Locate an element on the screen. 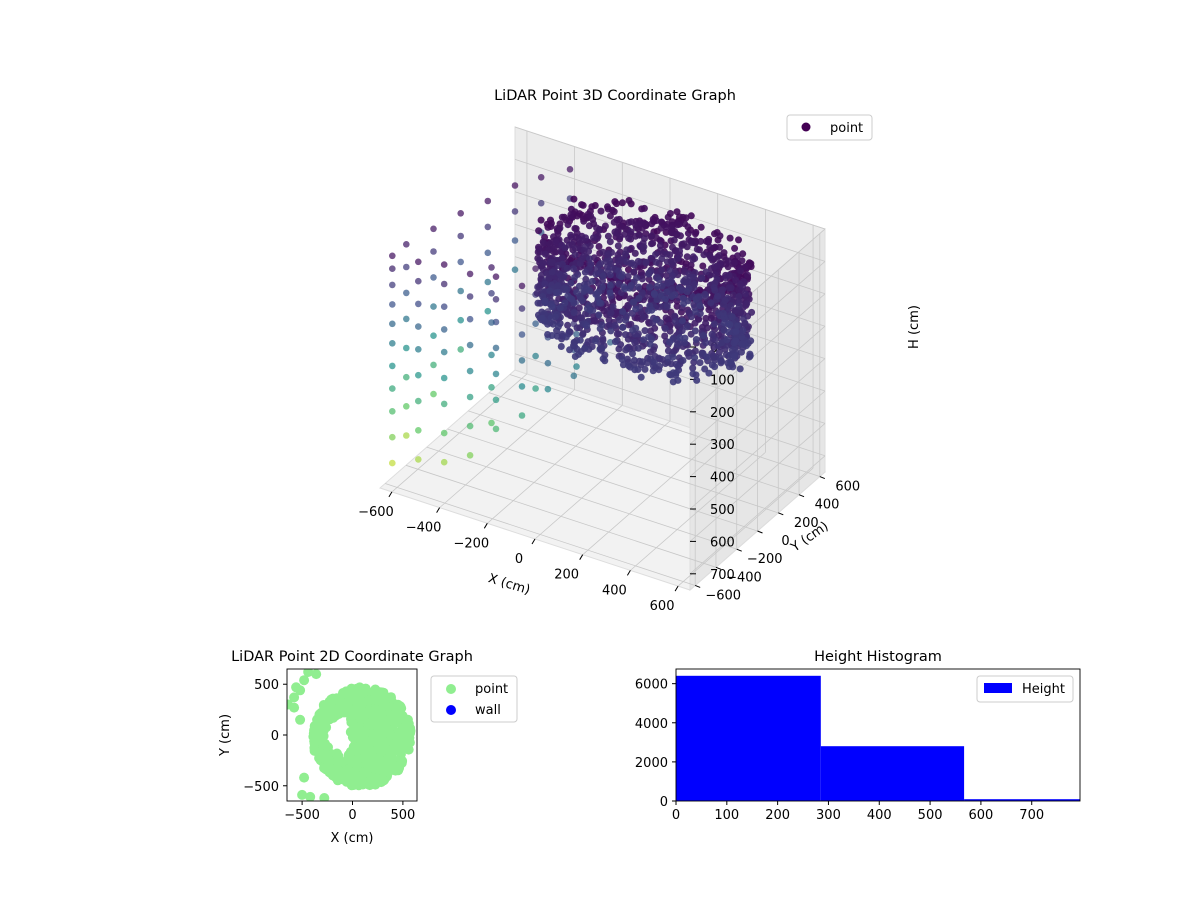 The width and height of the screenshot is (1200, 900). chart-2d-ticks: −500 −500 0 0 500 500 is located at coordinates (329, 750).